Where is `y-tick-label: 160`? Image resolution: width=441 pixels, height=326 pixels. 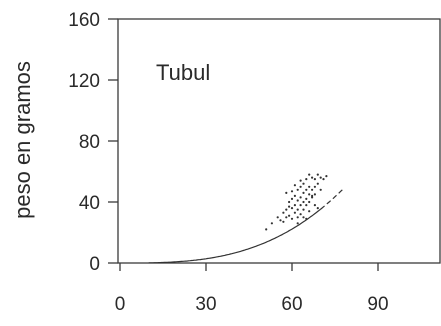 y-tick-label: 160 is located at coordinates (84, 20).